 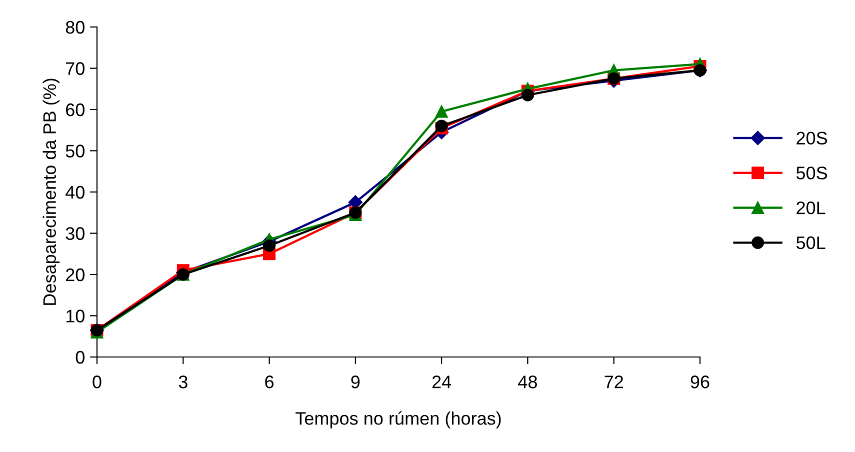 What do you see at coordinates (75, 233) in the screenshot?
I see `y-tick-label: 30` at bounding box center [75, 233].